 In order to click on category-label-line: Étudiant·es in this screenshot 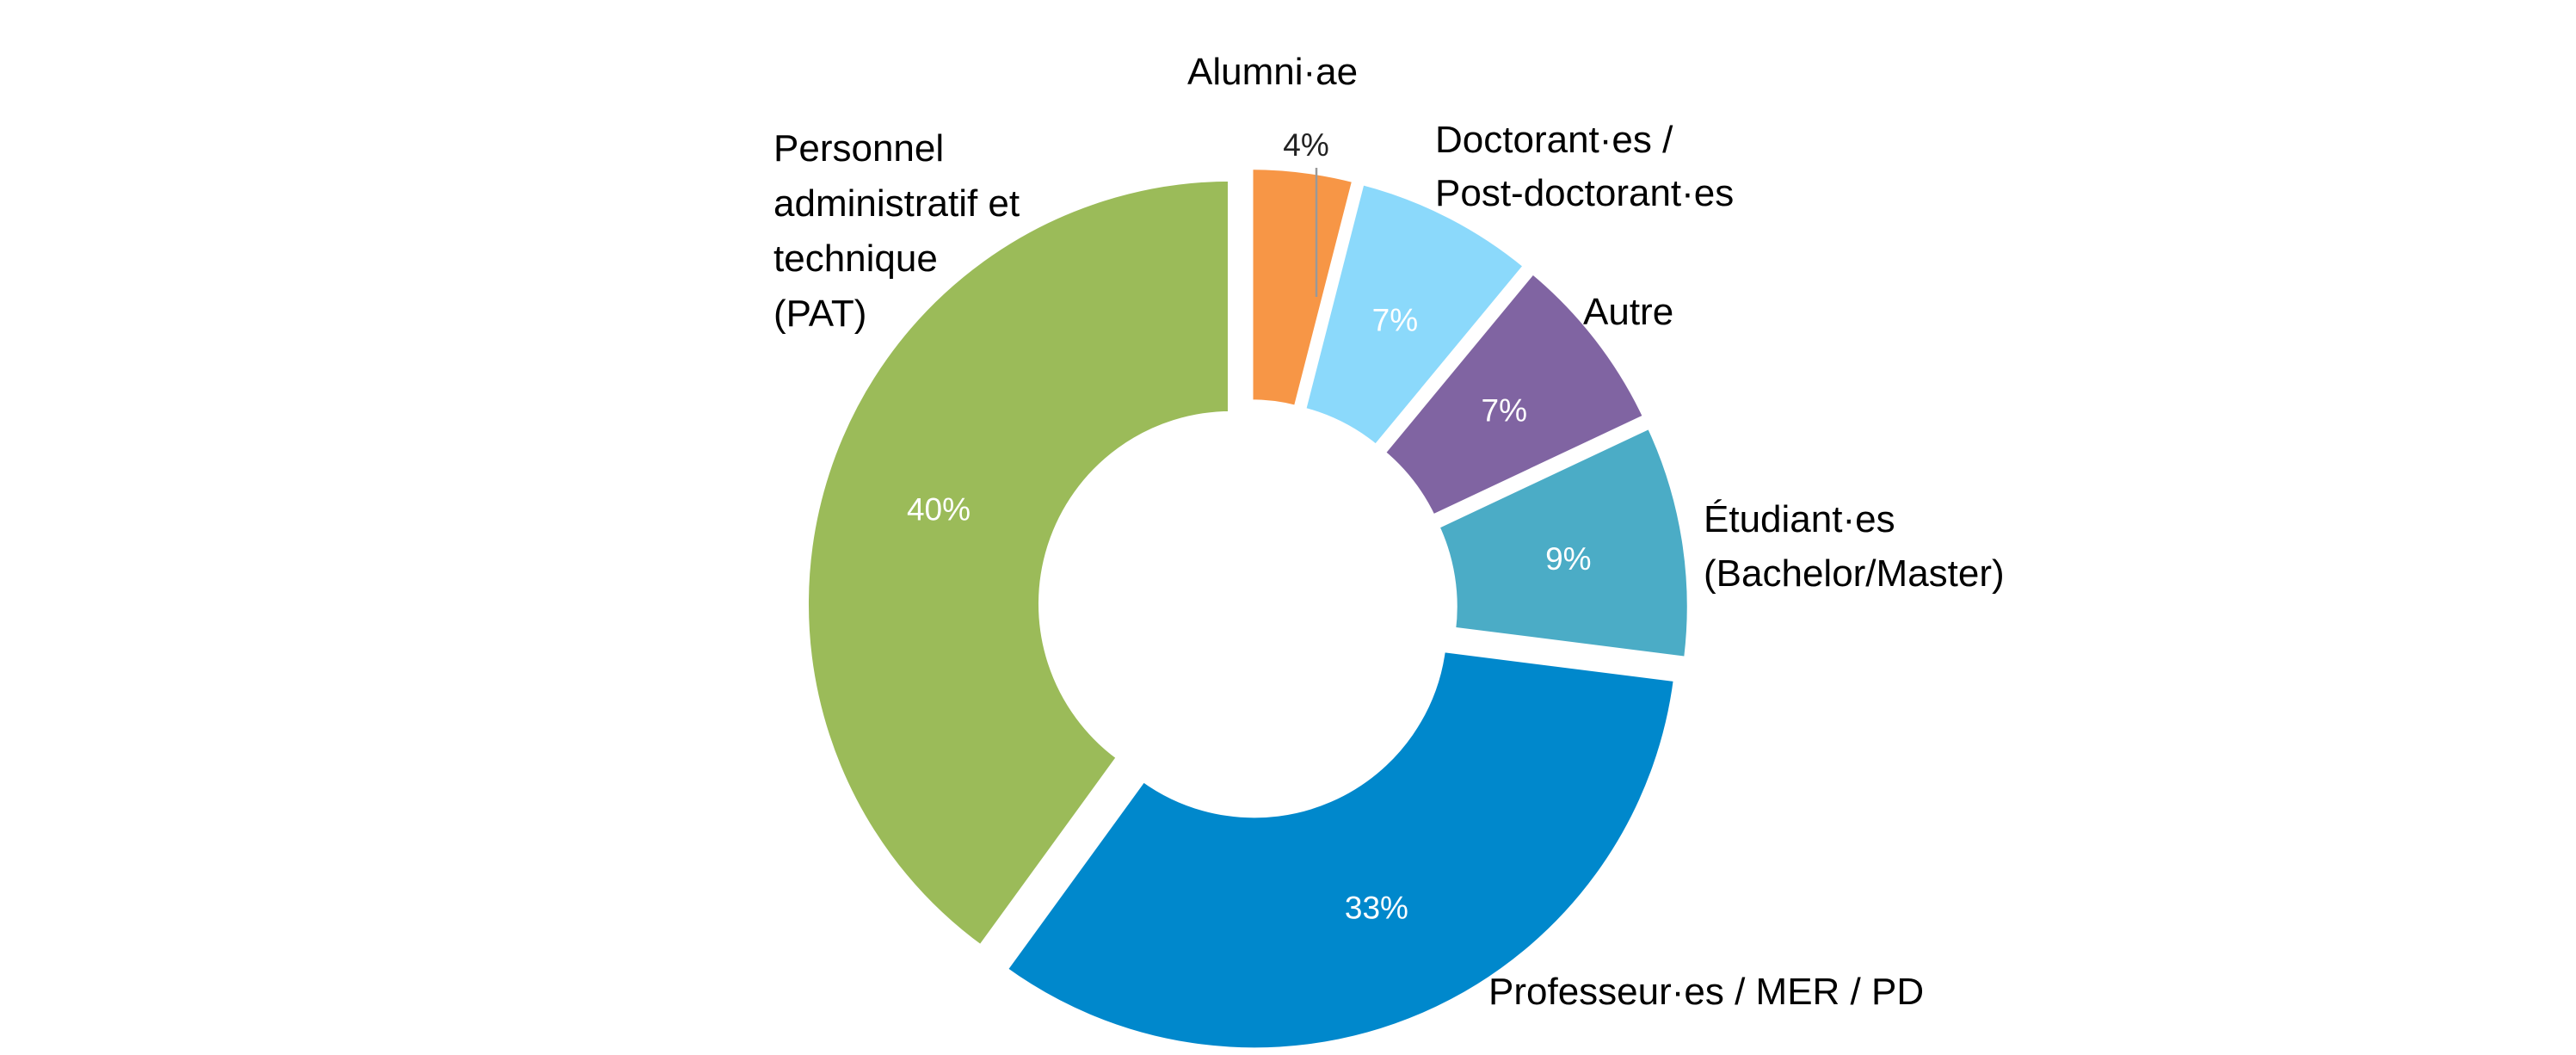, I will do `click(1799, 519)`.